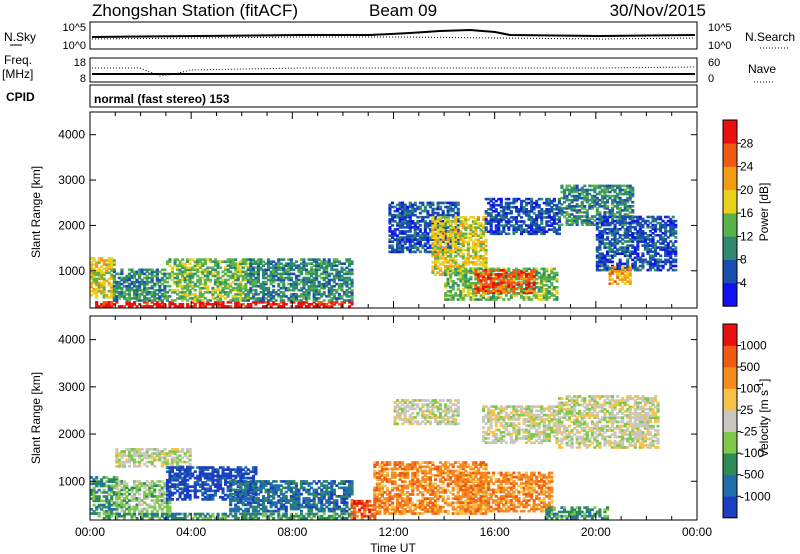 This screenshot has width=800, height=554. What do you see at coordinates (162, 99) in the screenshot?
I see `cpid-text: normal (fast stereo) 153` at bounding box center [162, 99].